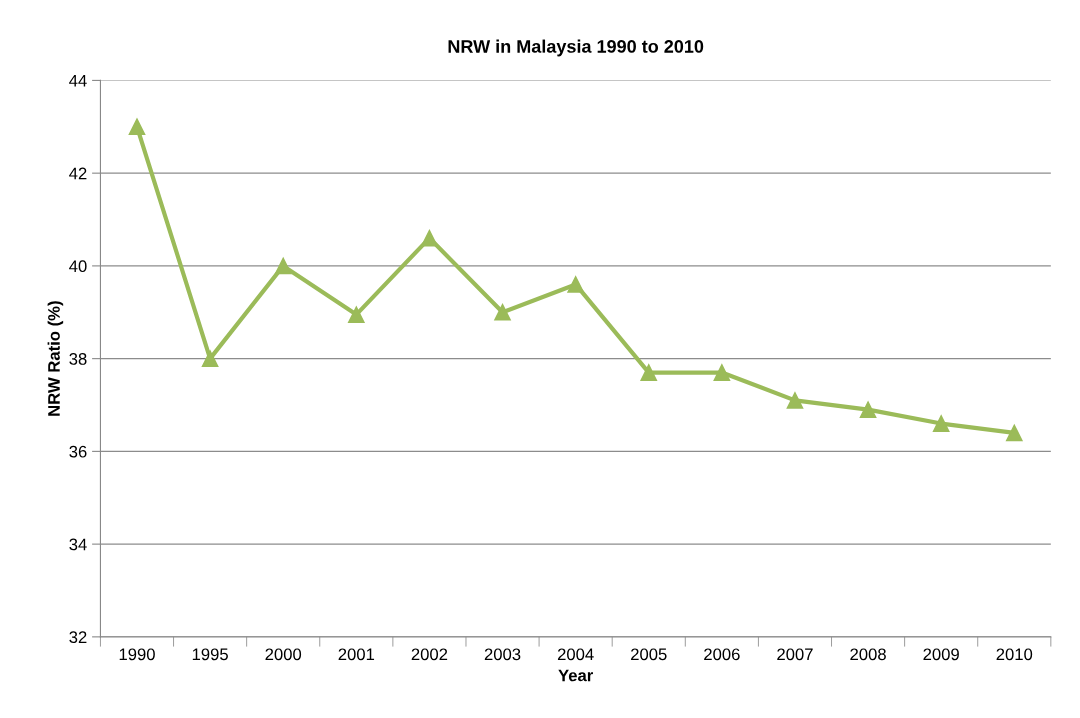 This screenshot has height=718, width=1080. What do you see at coordinates (795, 654) in the screenshot?
I see `x-tick-label: 2007` at bounding box center [795, 654].